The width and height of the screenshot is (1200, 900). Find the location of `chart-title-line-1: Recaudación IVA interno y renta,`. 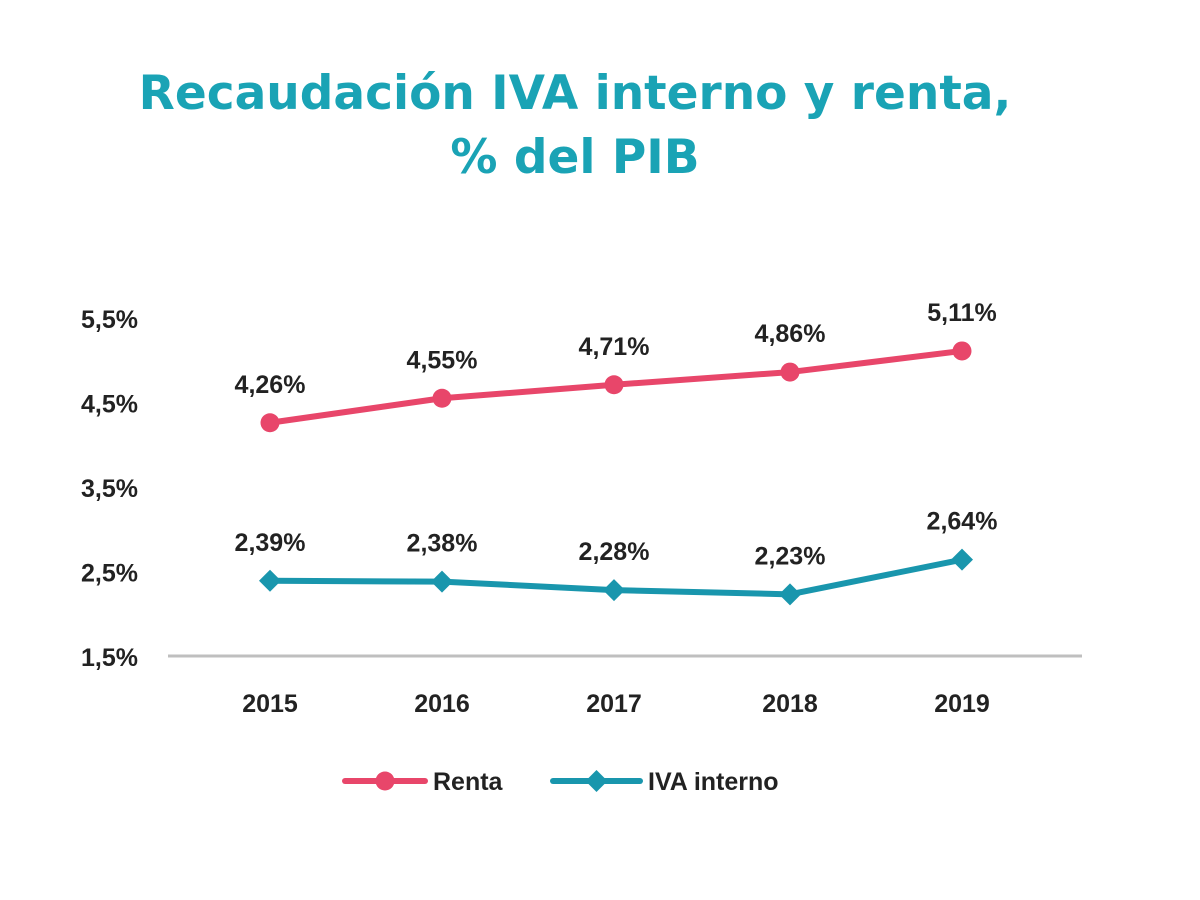

chart-title-line-1: Recaudación IVA interno y renta, is located at coordinates (575, 93).